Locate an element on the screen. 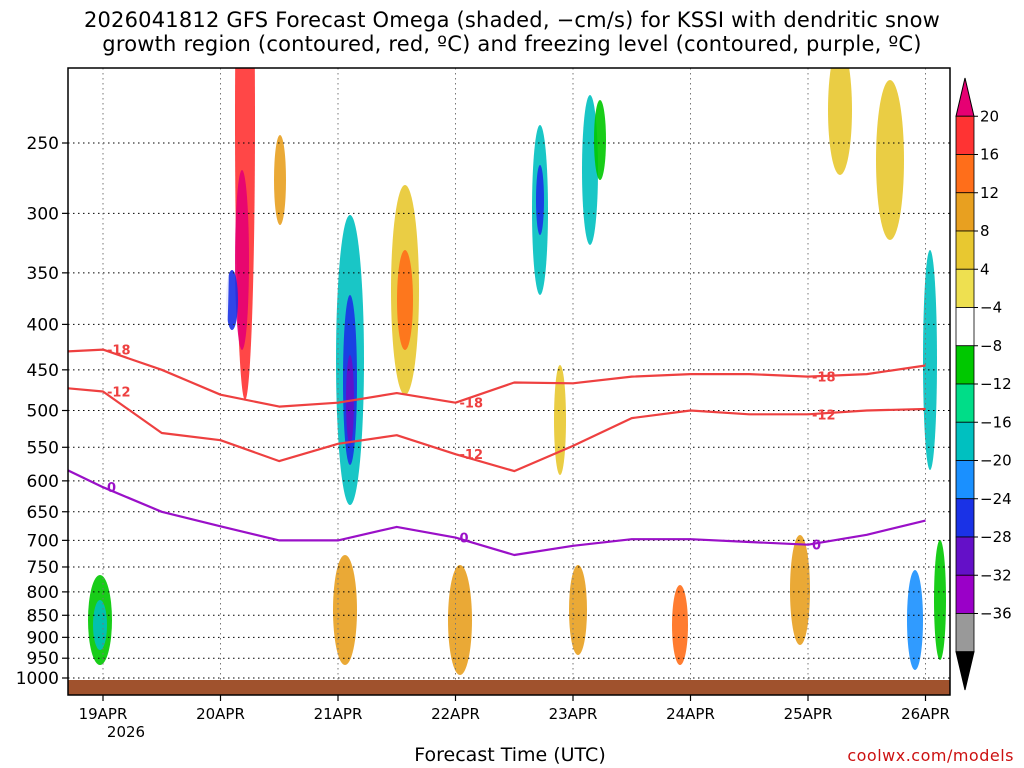 This screenshot has width=1024, height=768. colorbar-label-0: 20 is located at coordinates (989, 116).